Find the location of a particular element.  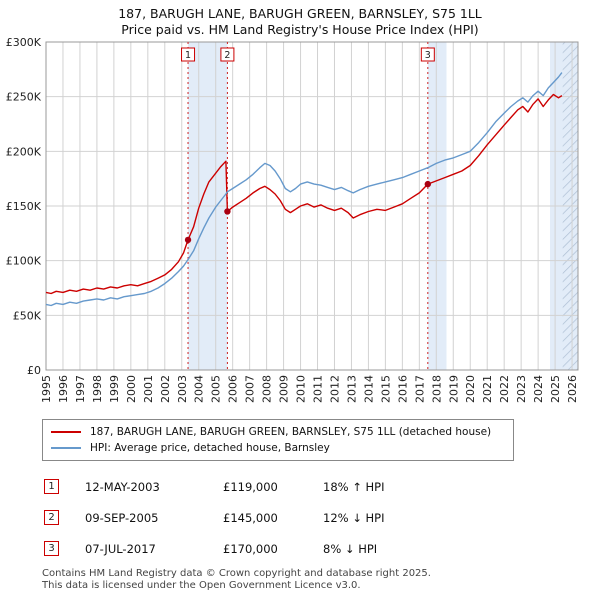

x-axis-label: 2009 is located at coordinates (284, 389).